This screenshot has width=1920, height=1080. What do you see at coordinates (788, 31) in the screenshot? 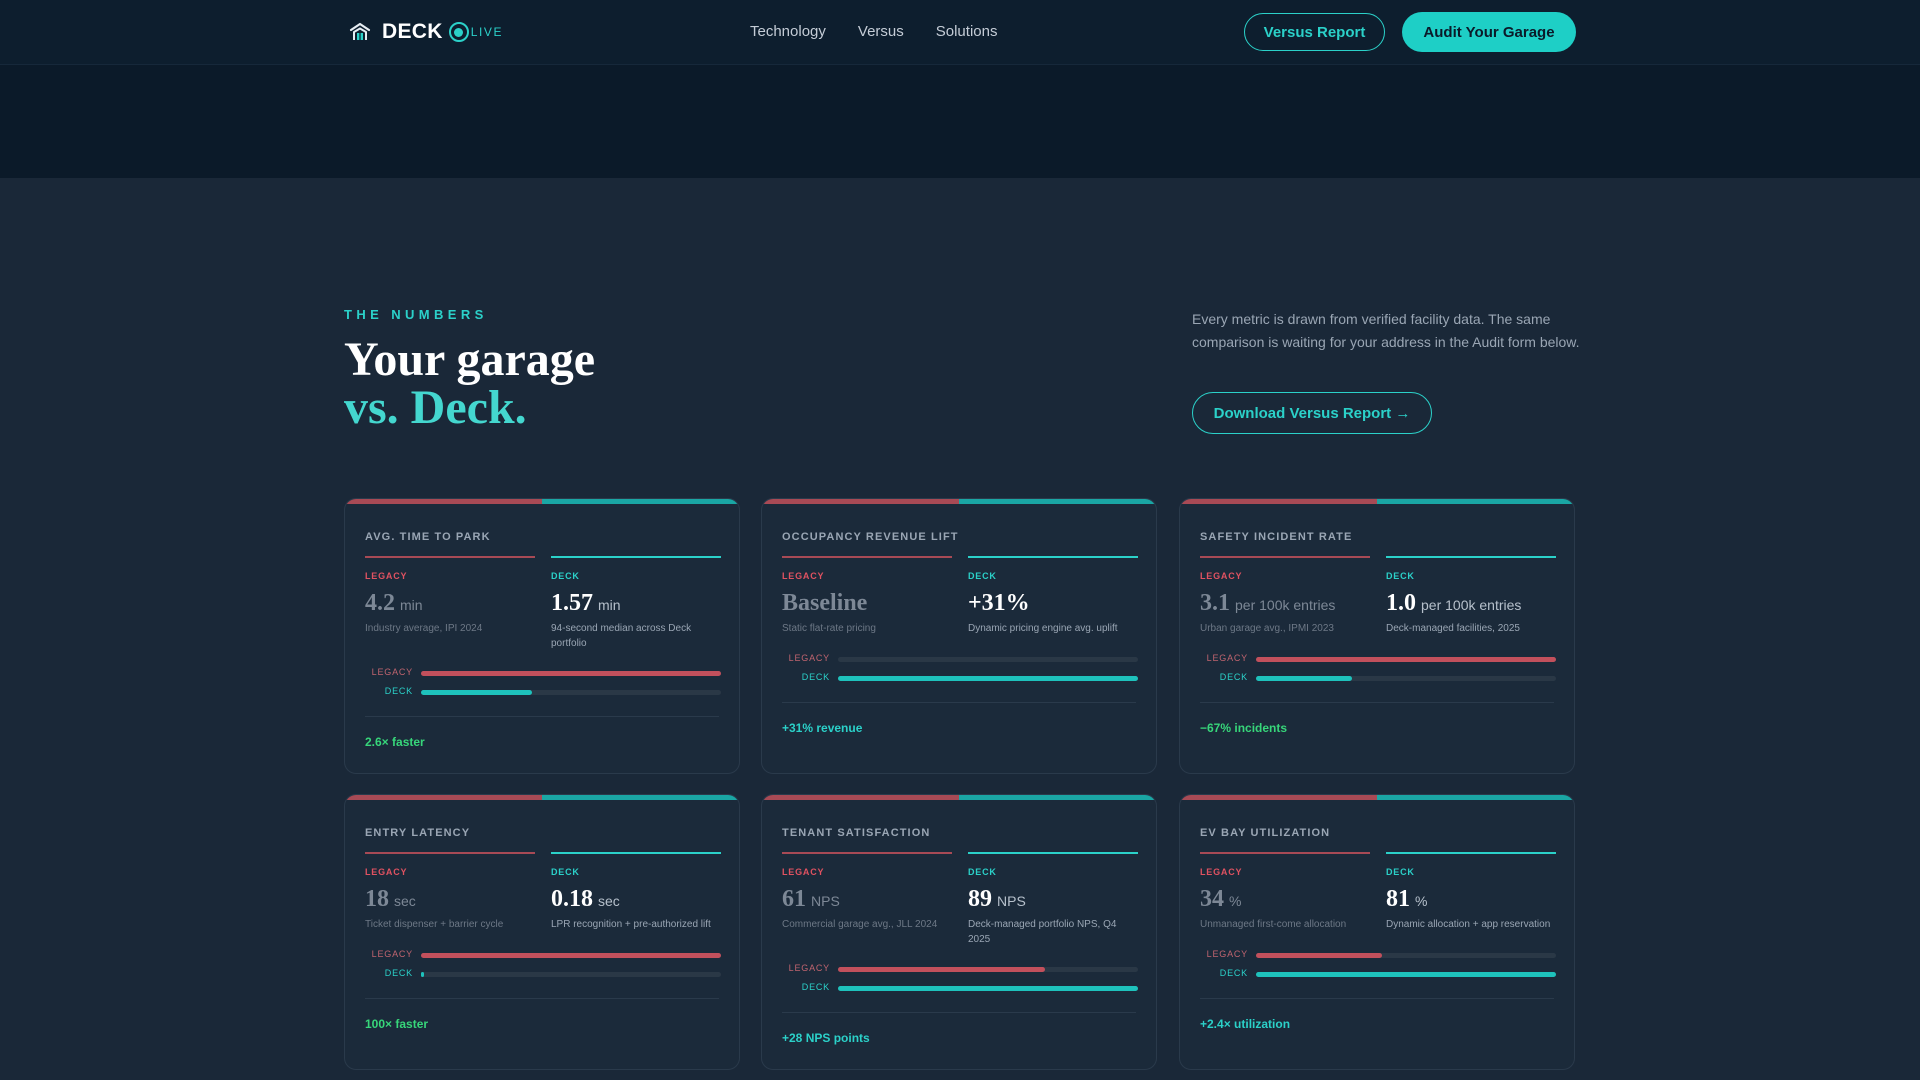
I see `nav-link-technology: Technology` at bounding box center [788, 31].